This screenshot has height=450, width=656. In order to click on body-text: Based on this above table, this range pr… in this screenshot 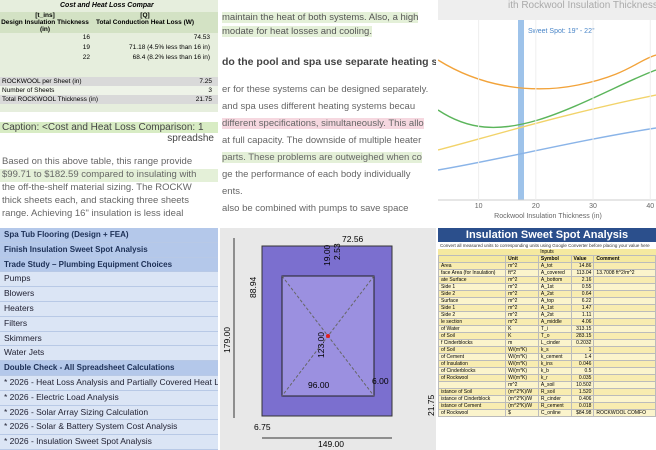, I will do `click(109, 188)`.